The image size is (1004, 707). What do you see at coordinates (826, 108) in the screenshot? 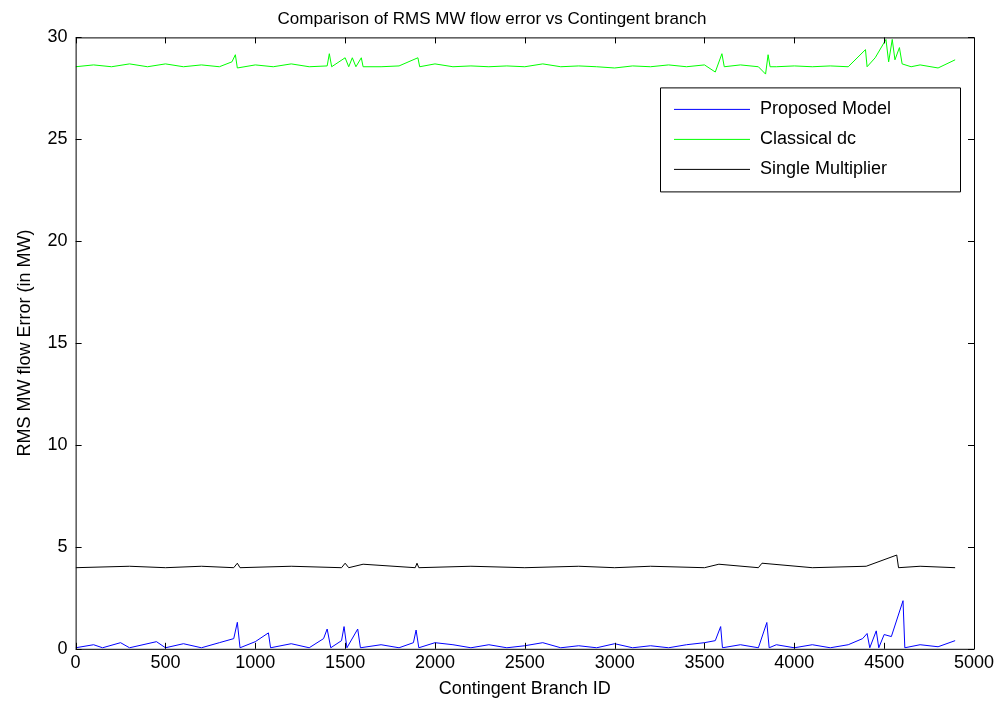
I see `legend-label: Proposed Model` at bounding box center [826, 108].